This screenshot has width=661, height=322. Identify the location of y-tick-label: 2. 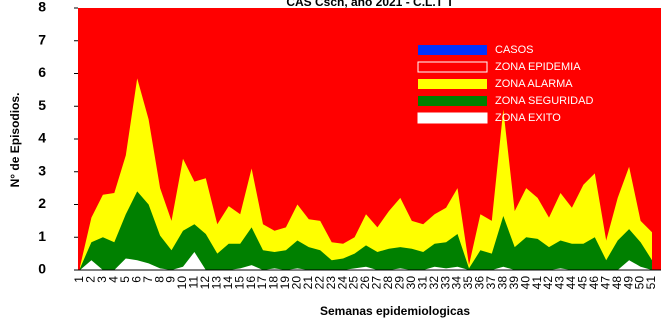
(42, 203).